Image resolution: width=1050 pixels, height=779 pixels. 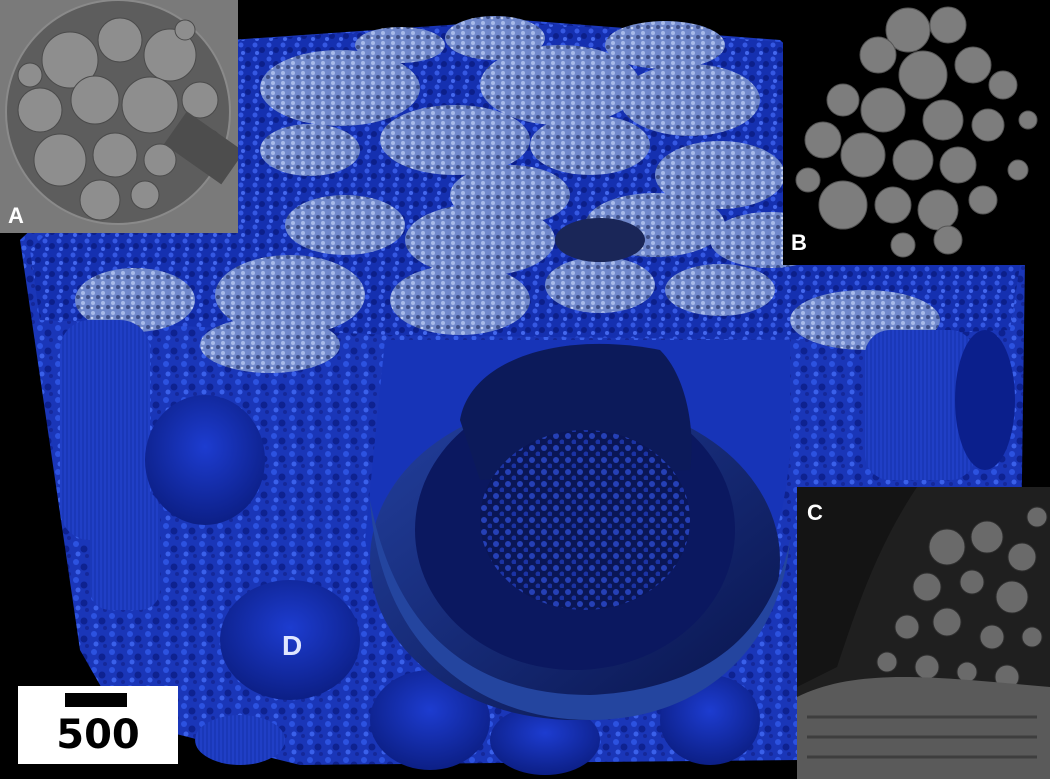 I want to click on sem-image, so click(x=923, y=633).